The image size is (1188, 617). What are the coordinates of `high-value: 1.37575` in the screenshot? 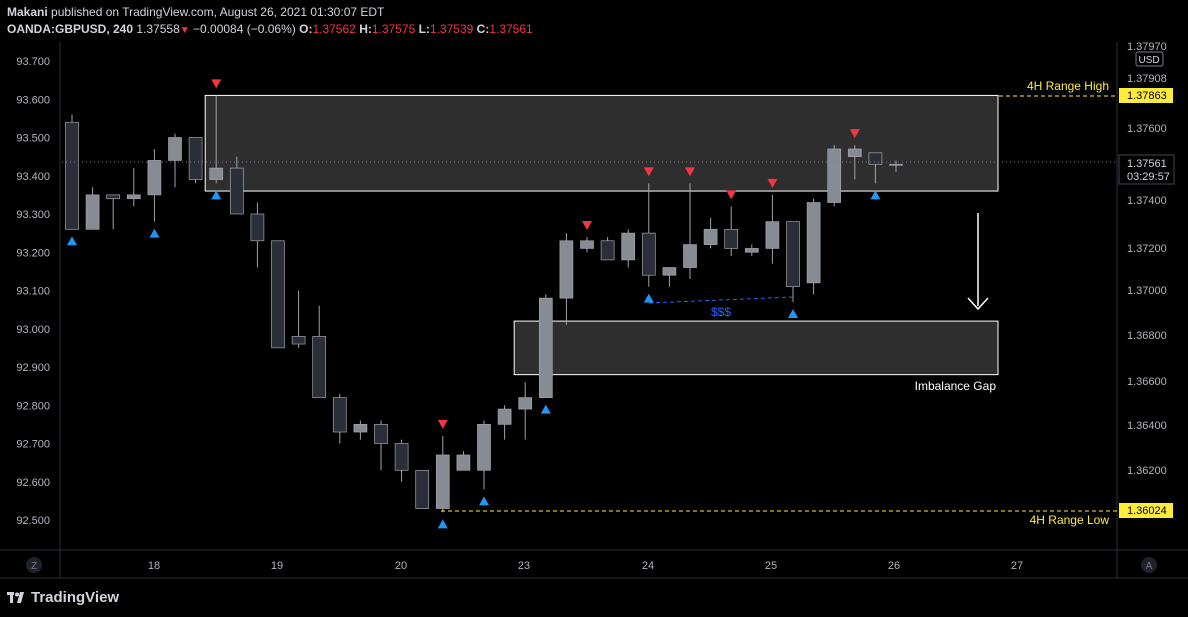 It's located at (393, 29).